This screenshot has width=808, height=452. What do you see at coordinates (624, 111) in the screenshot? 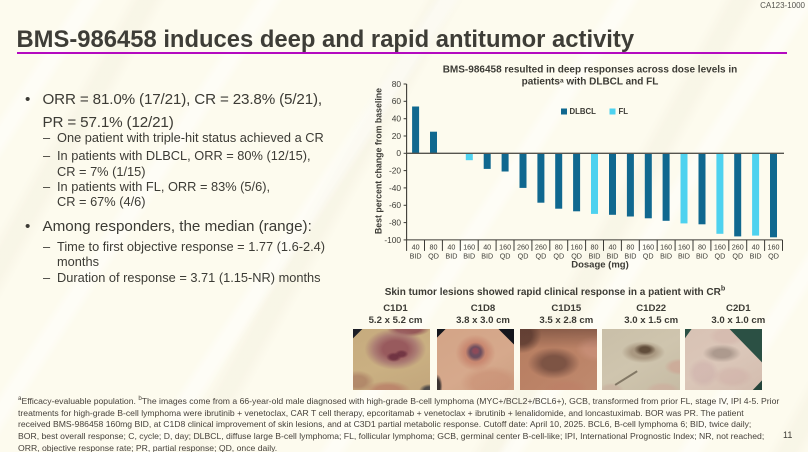
I see `svg-text: FL` at bounding box center [624, 111].